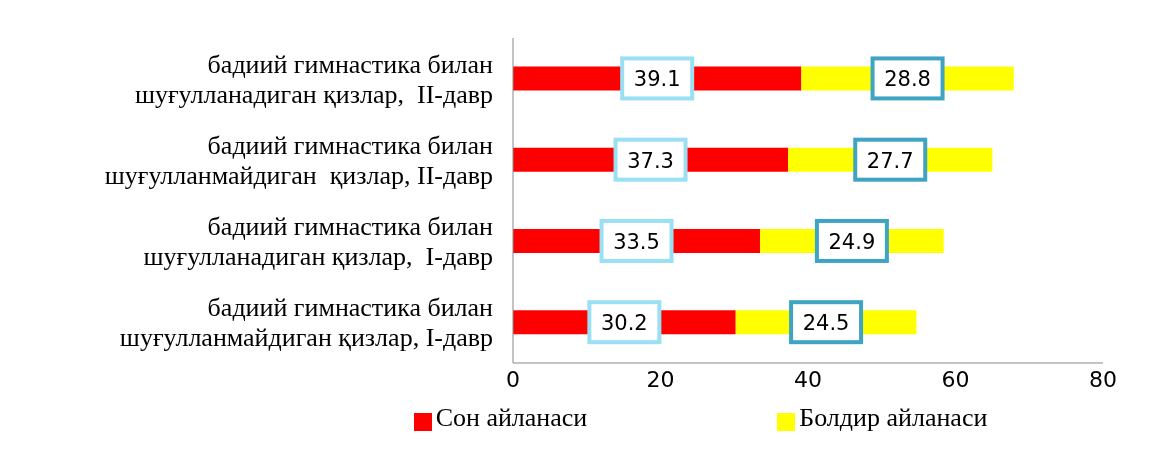 The height and width of the screenshot is (455, 1155). What do you see at coordinates (826, 323) in the screenshot?
I see `data-label: 24.5` at bounding box center [826, 323].